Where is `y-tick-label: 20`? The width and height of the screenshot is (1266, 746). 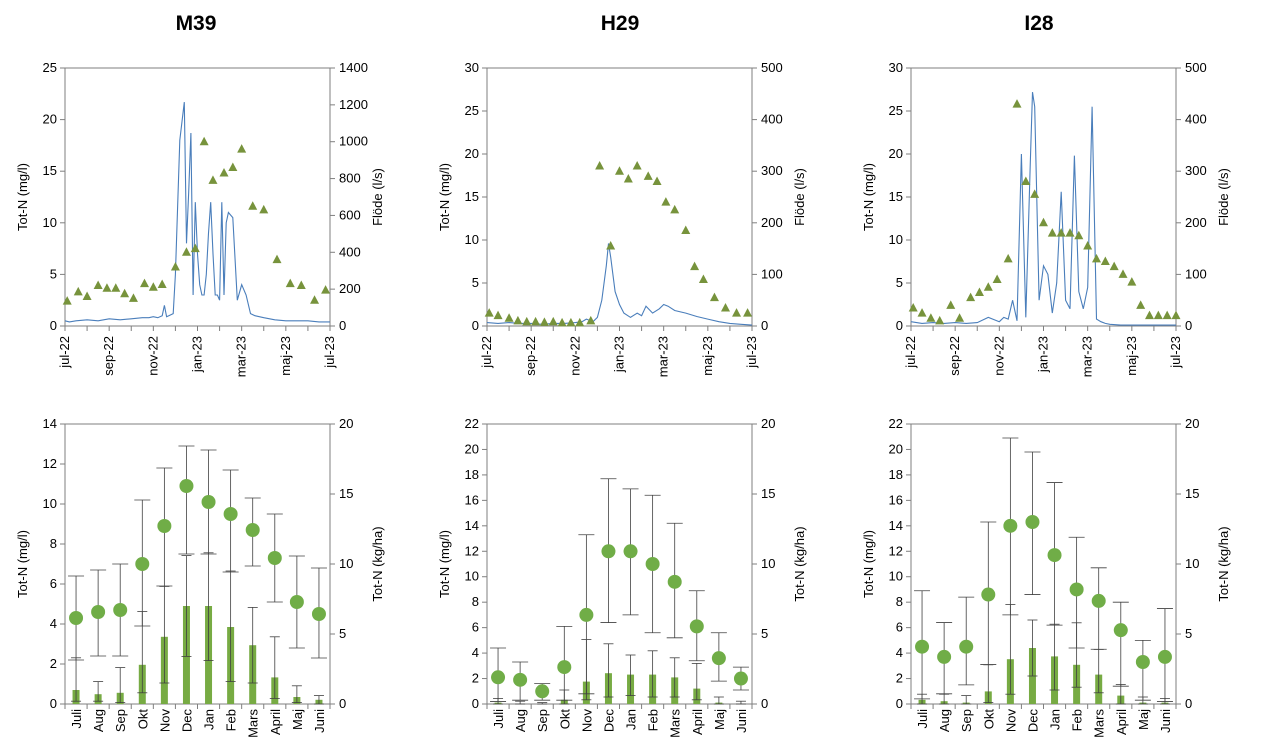
y-tick-label: 20 is located at coordinates (896, 153).